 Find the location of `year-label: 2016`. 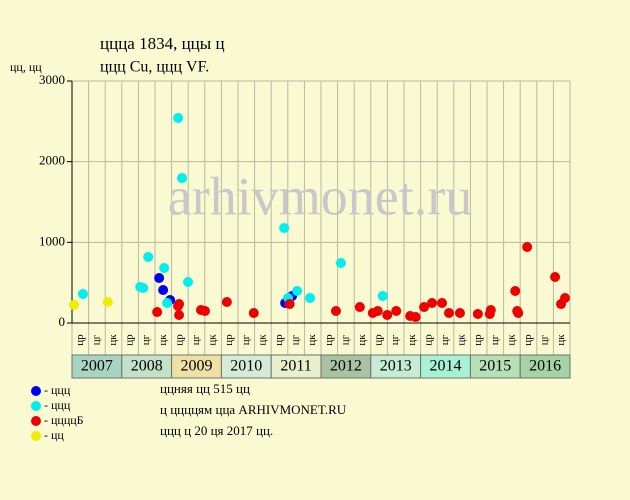

year-label: 2016 is located at coordinates (545, 366).